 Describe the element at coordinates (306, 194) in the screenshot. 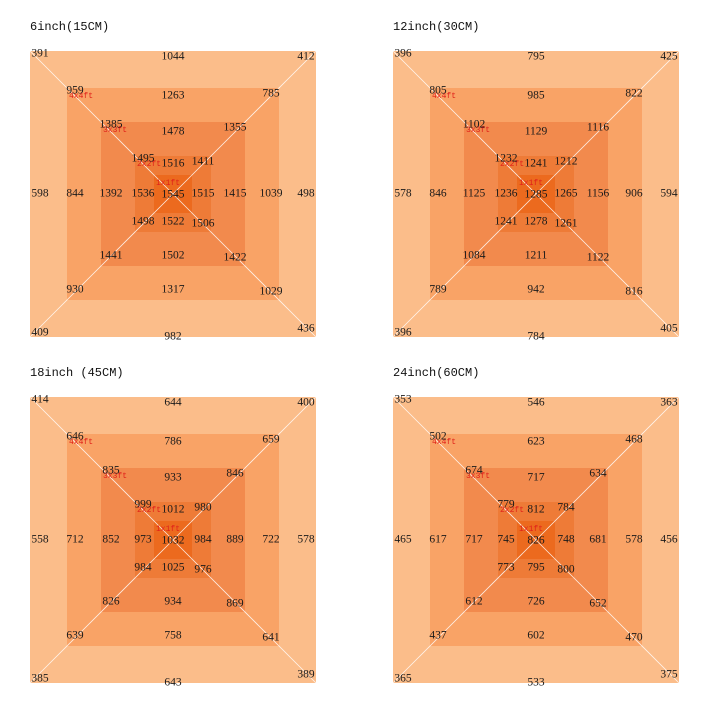

I see `ppfd-value-outer-r: 498` at that location.